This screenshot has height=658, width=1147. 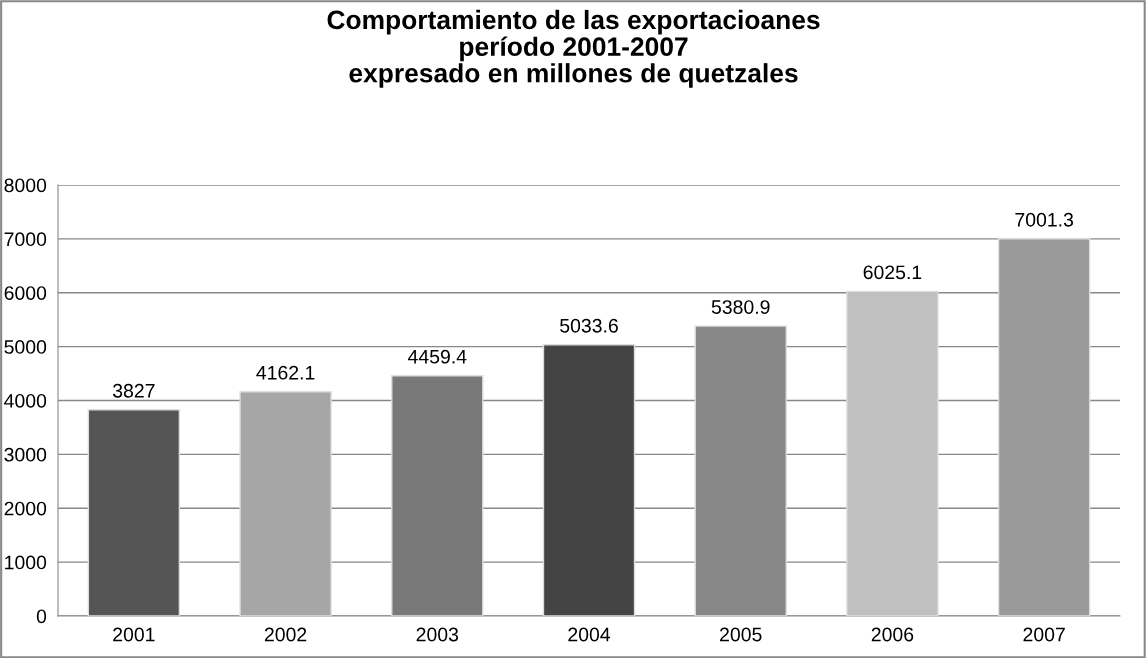 What do you see at coordinates (892, 272) in the screenshot?
I see `data-label: 6025.1` at bounding box center [892, 272].